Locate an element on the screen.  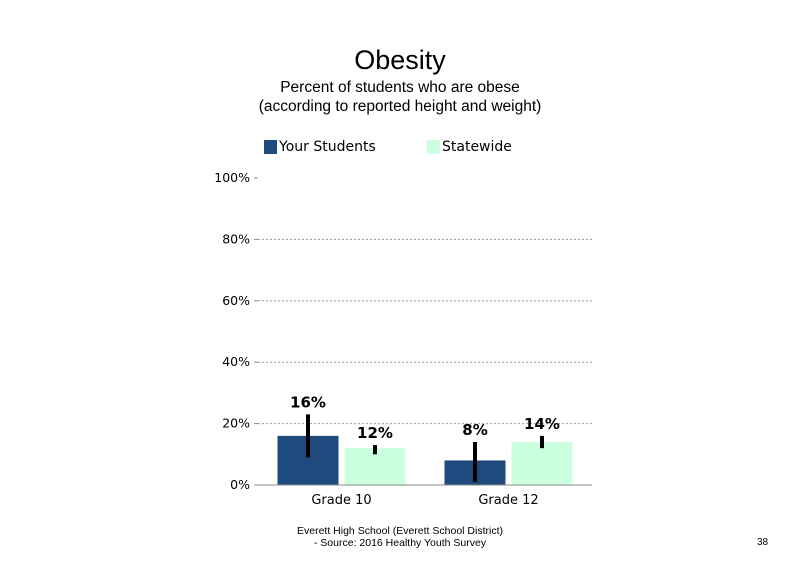
x-category-label: Grade 10 is located at coordinates (341, 500).